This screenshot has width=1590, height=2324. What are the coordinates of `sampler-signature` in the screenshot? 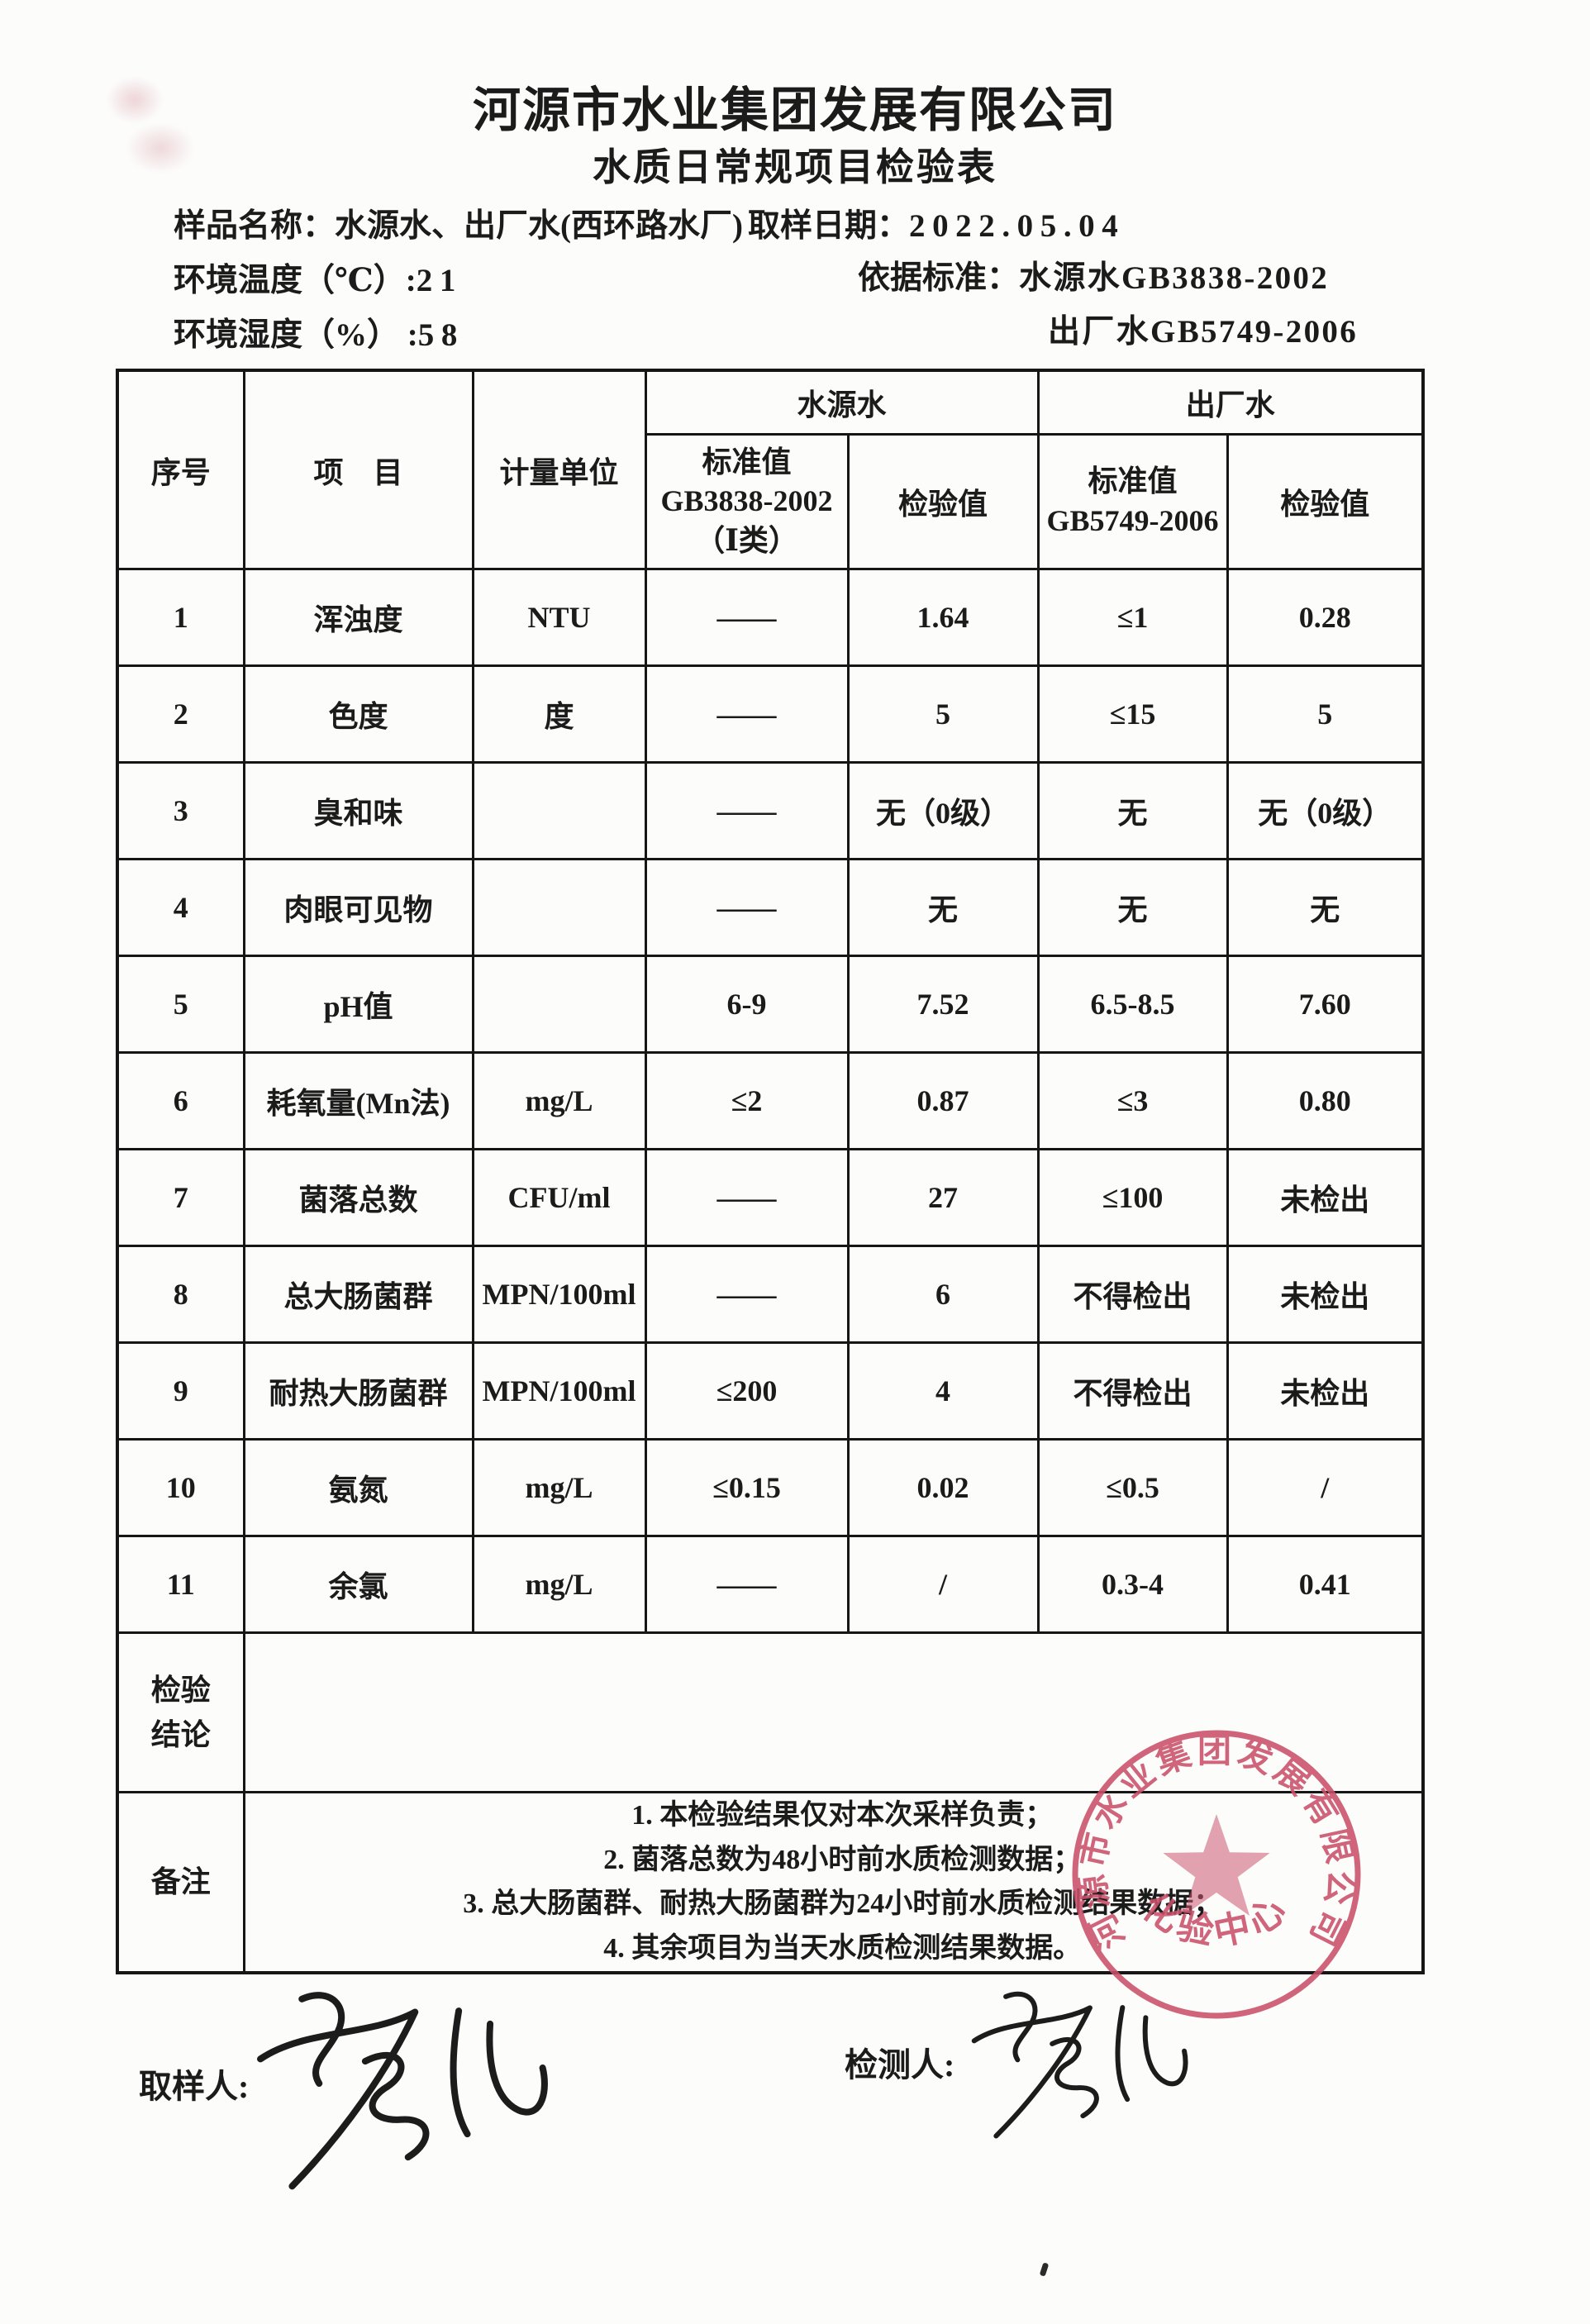 It's located at (401, 2080).